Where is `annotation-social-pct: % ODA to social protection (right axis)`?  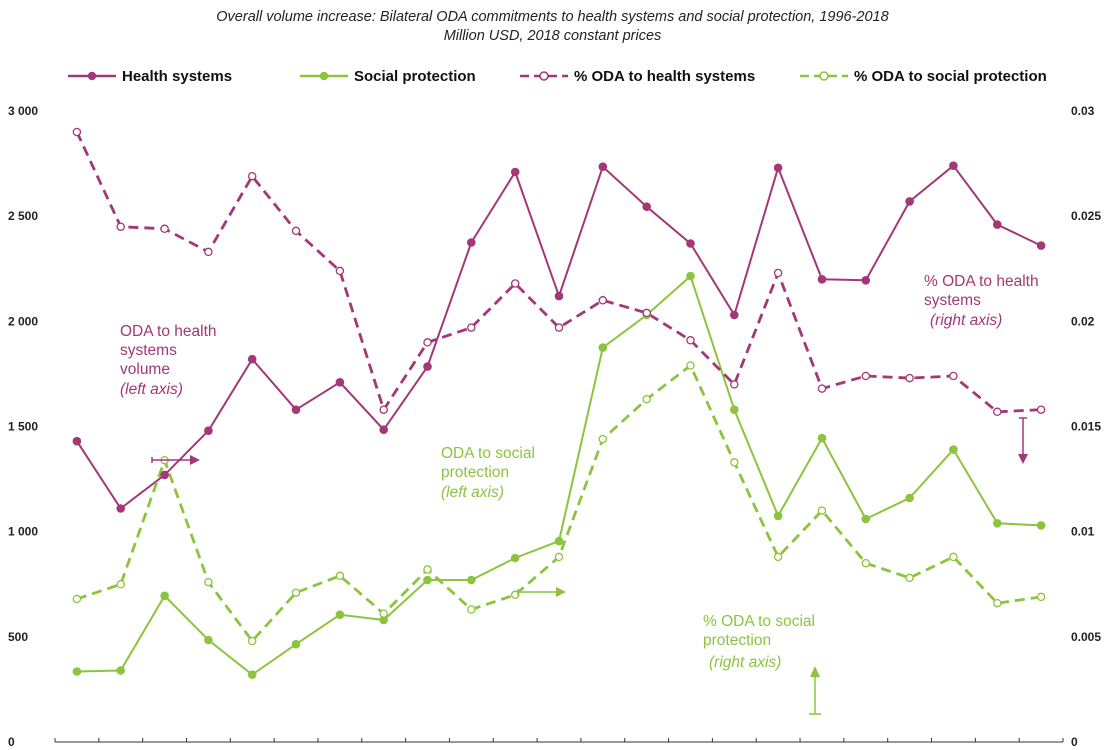 annotation-social-pct: % ODA to social protection (right axis) is located at coordinates (759, 642).